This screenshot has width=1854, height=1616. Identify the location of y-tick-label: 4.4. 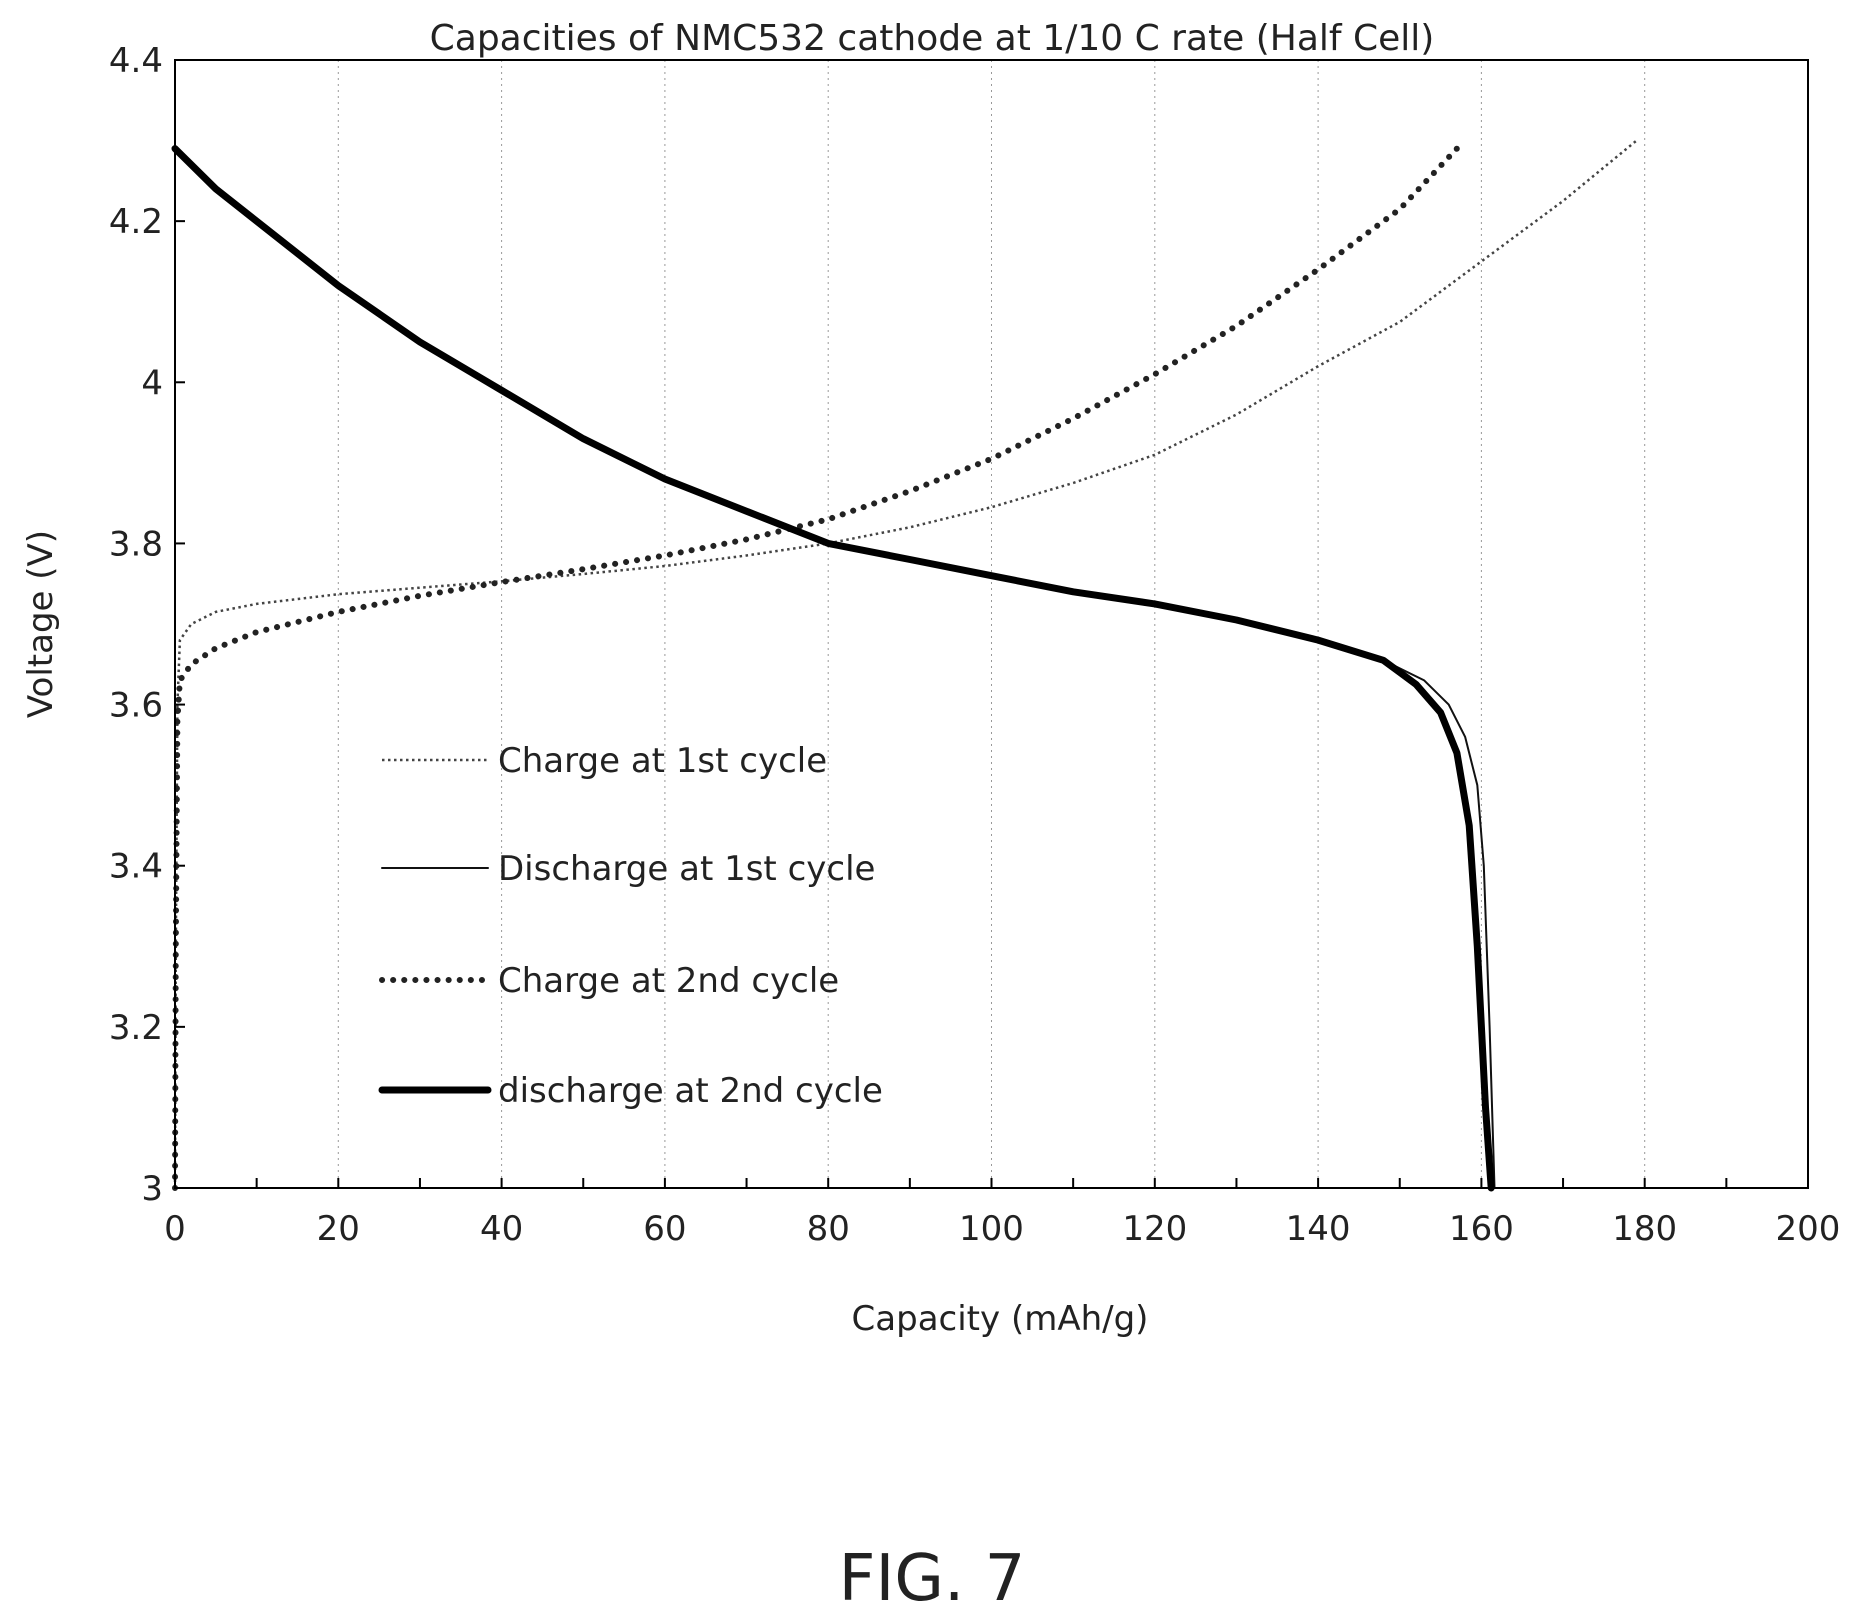
(136, 61).